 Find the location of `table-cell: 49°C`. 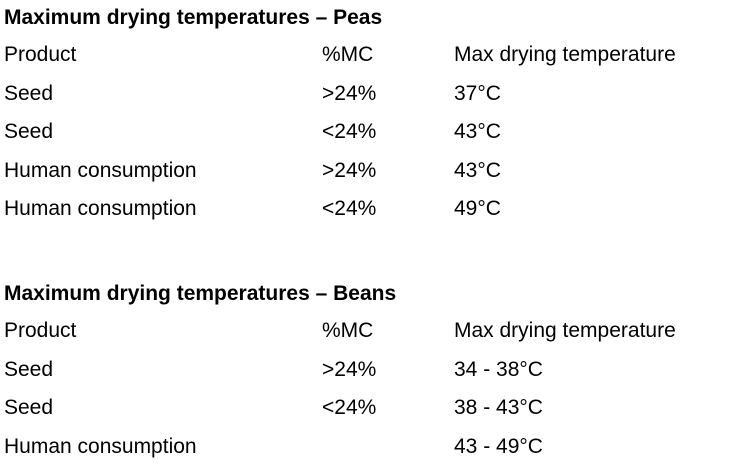

table-cell: 49°C is located at coordinates (477, 209).